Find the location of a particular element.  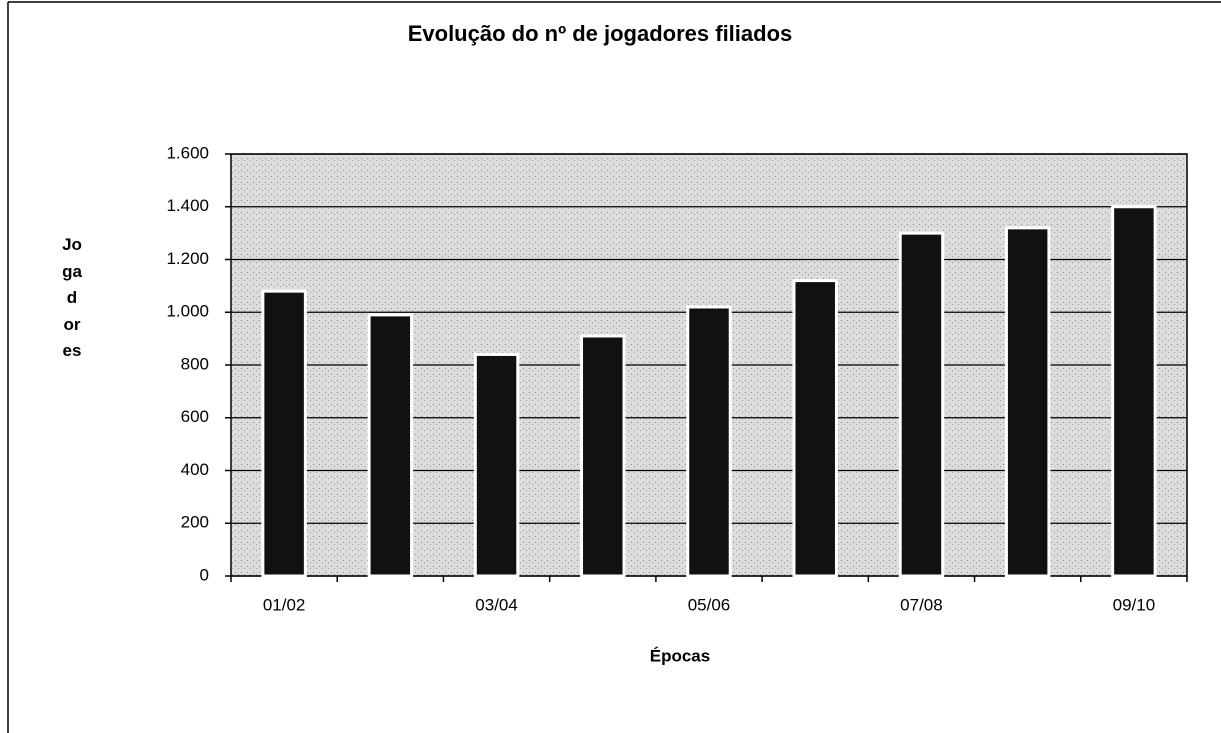

chart-title: Evolução do nº de jogadores filiados is located at coordinates (600, 33).